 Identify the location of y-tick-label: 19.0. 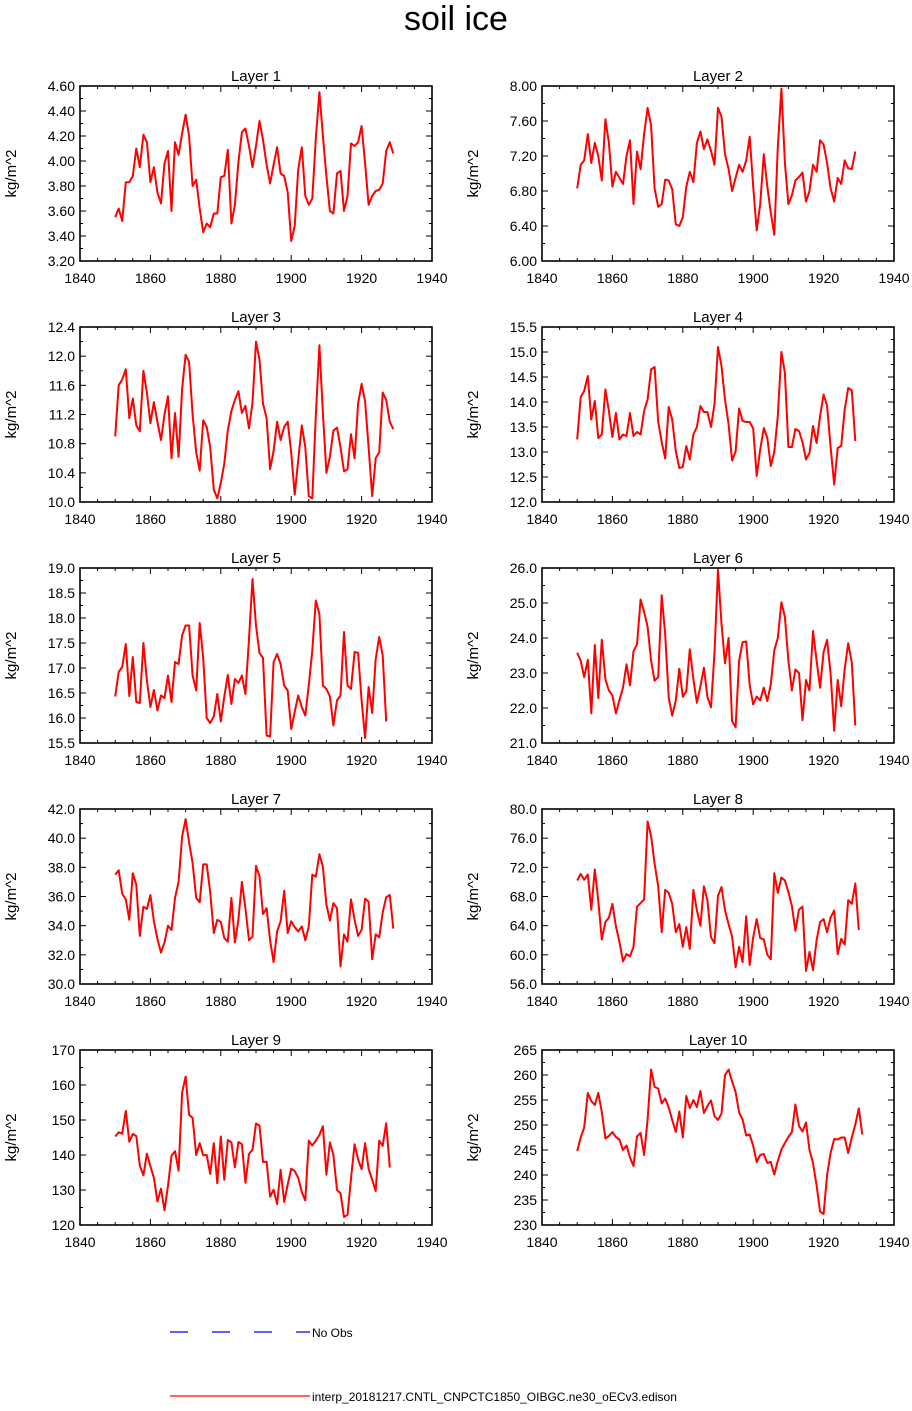
(61, 568).